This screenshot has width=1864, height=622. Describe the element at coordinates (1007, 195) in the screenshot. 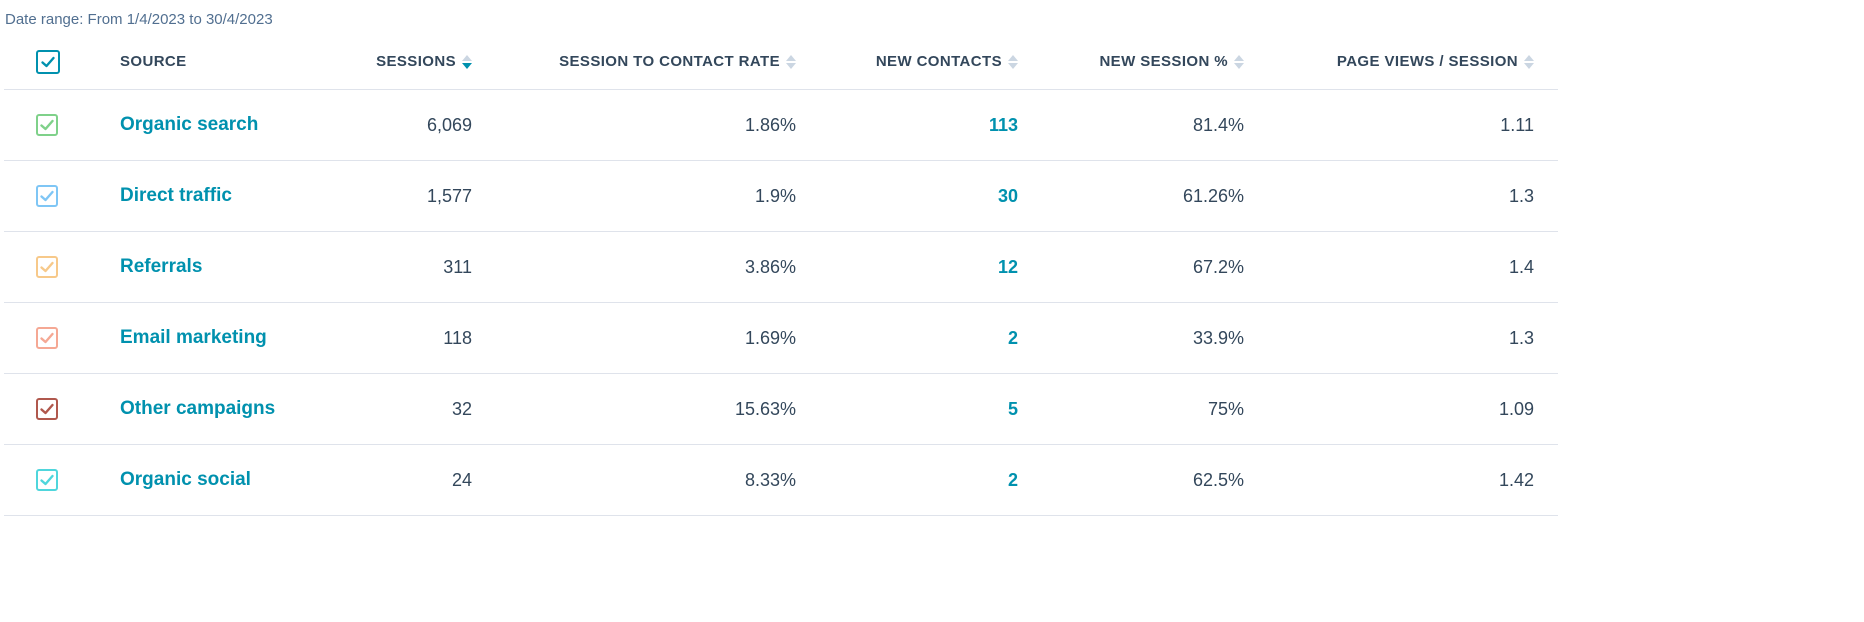

I see `new-contacts-link: 30` at that location.